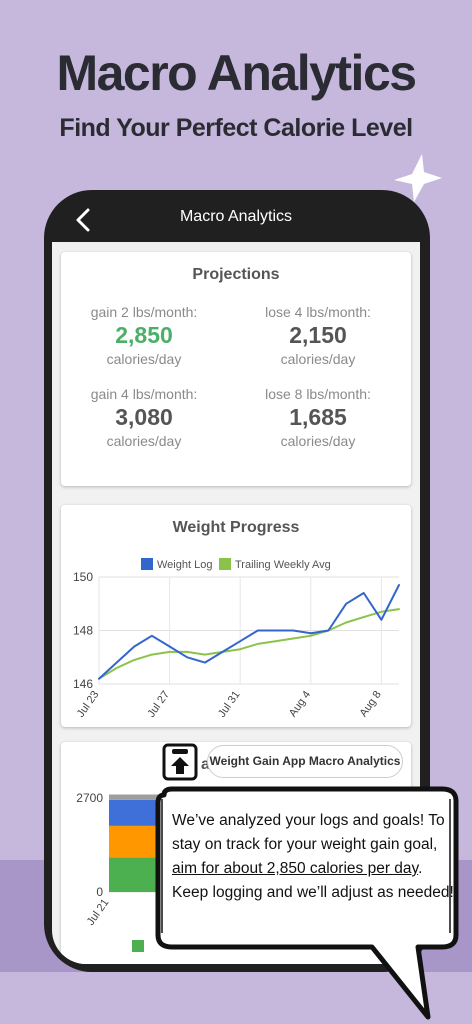 The height and width of the screenshot is (1024, 472). What do you see at coordinates (236, 128) in the screenshot?
I see `promo-subhead: Find Your Perfect Calorie Level` at bounding box center [236, 128].